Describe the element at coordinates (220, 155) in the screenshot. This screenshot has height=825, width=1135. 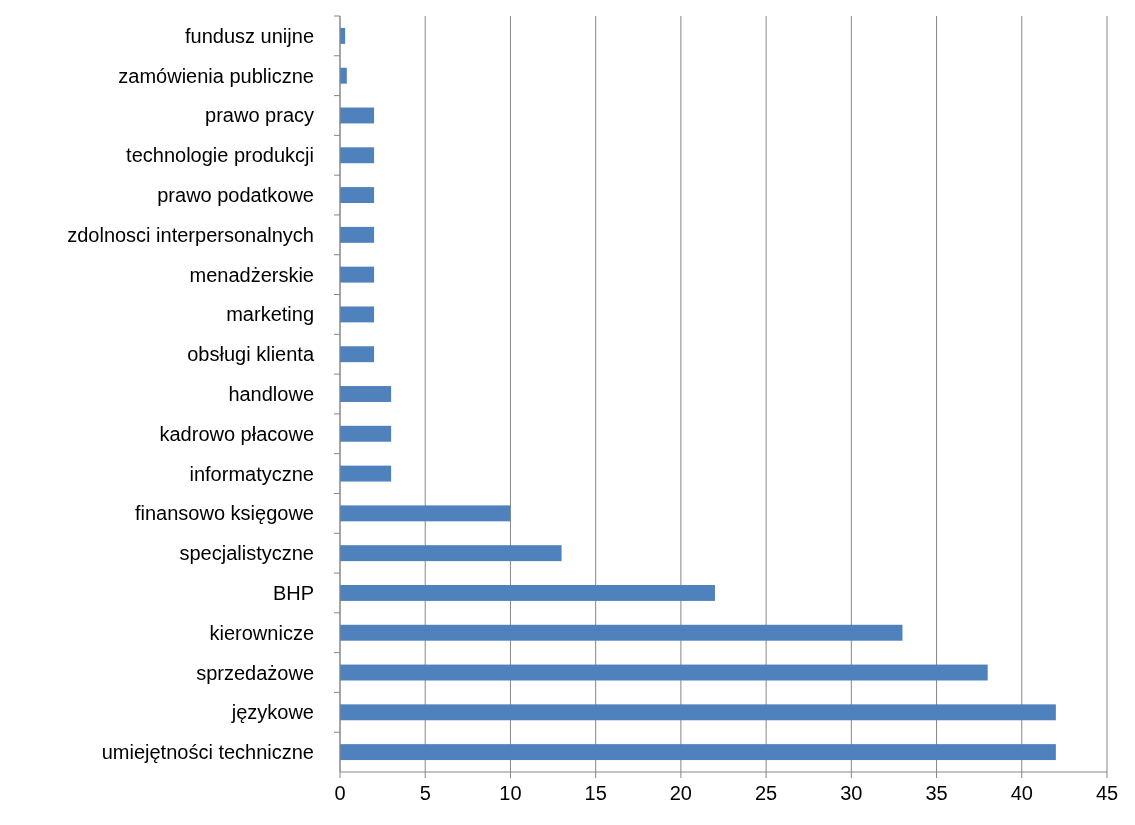
I see `y-tick-label: technologie produkcji` at that location.